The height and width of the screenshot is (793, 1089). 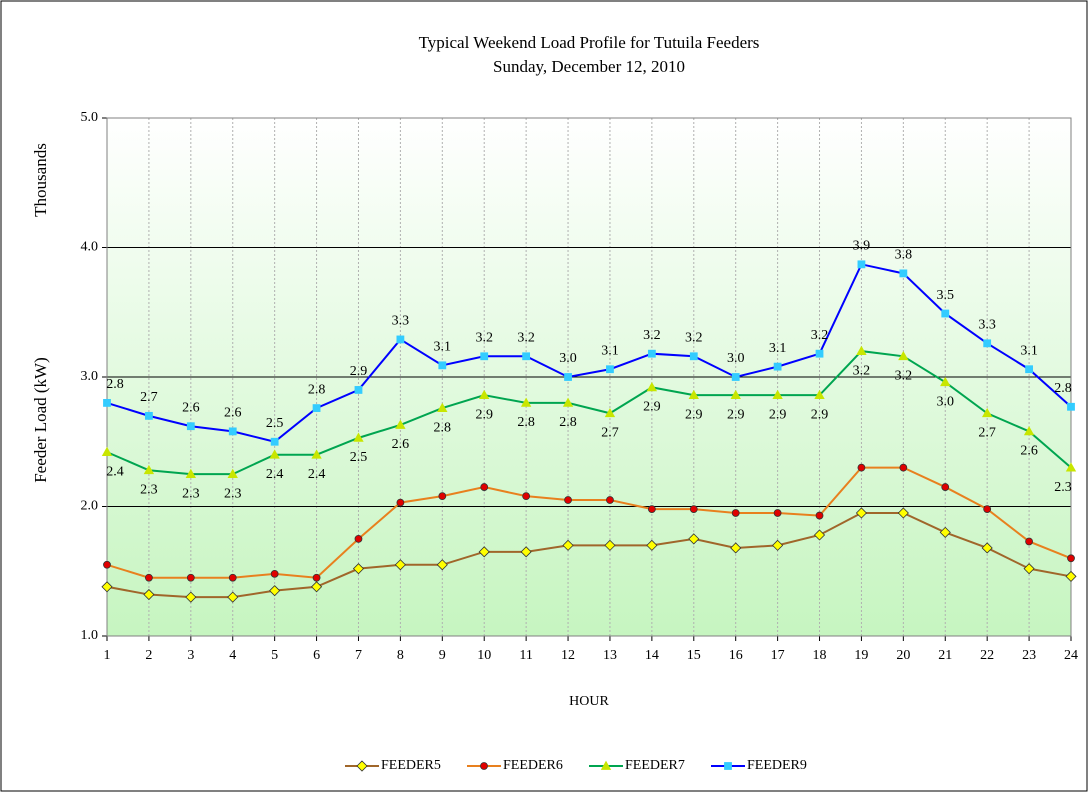 What do you see at coordinates (777, 765) in the screenshot?
I see `legend-label: FEEDER9` at bounding box center [777, 765].